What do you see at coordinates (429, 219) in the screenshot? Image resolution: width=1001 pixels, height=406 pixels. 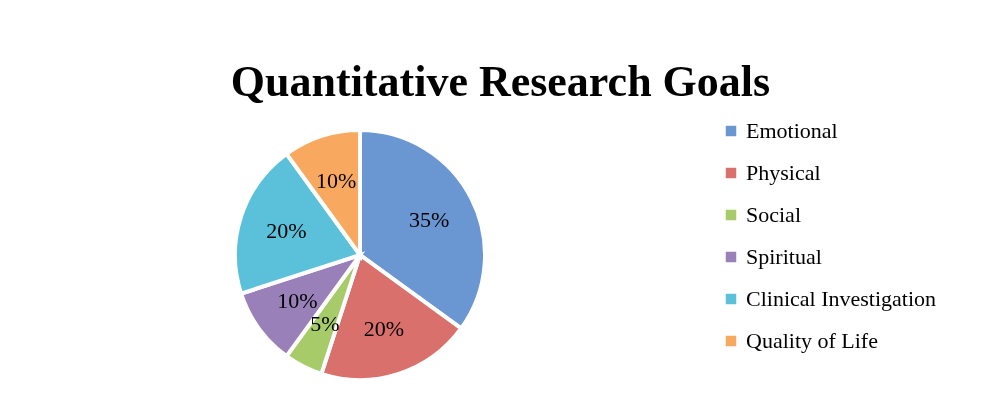 I see `data-label: 35%` at bounding box center [429, 219].